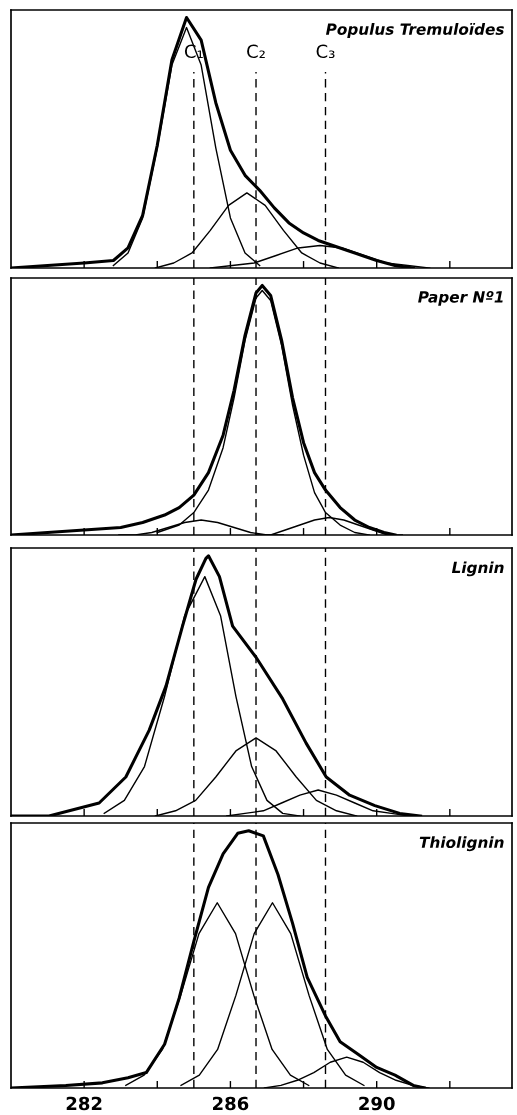 Image resolution: width=517 pixels, height=1115 pixels. I want to click on chart-title: Thiolignin, so click(461, 844).